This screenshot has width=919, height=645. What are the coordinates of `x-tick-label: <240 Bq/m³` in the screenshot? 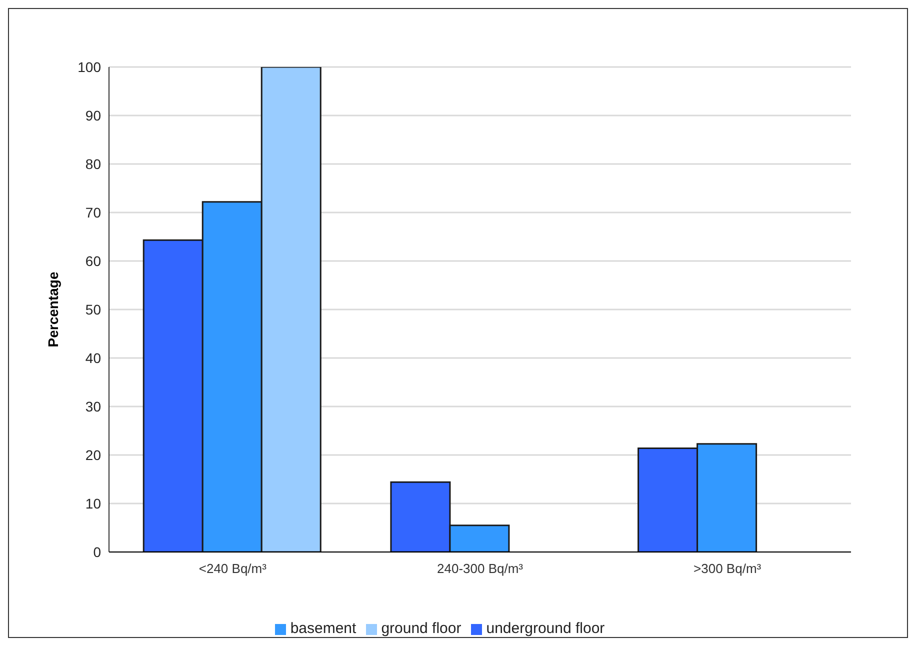 It's located at (233, 568).